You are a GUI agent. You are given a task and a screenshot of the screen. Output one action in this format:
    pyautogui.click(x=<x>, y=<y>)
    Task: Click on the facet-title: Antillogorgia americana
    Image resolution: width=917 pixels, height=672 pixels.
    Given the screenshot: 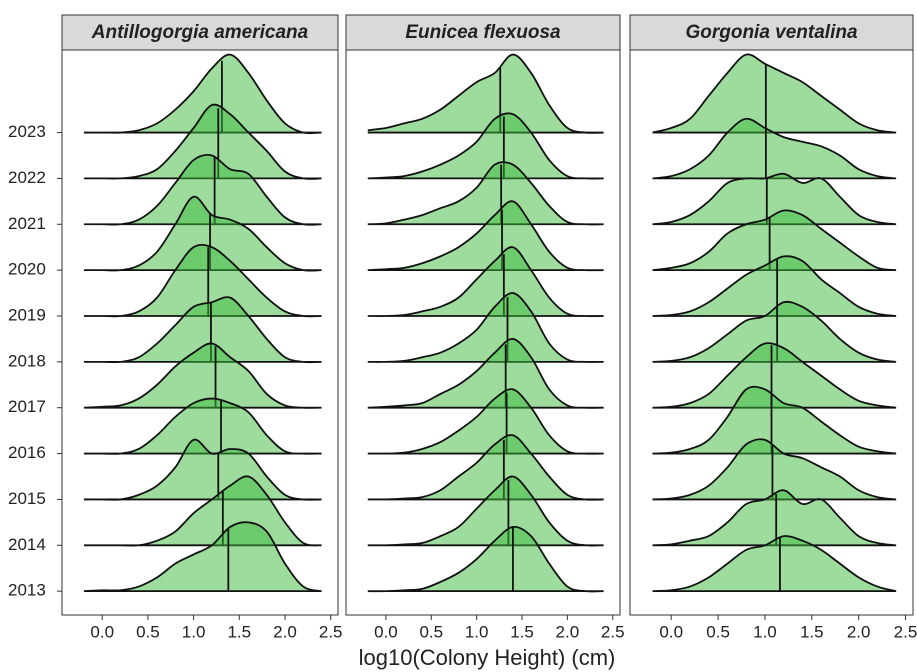 What is the action you would take?
    pyautogui.click(x=200, y=32)
    